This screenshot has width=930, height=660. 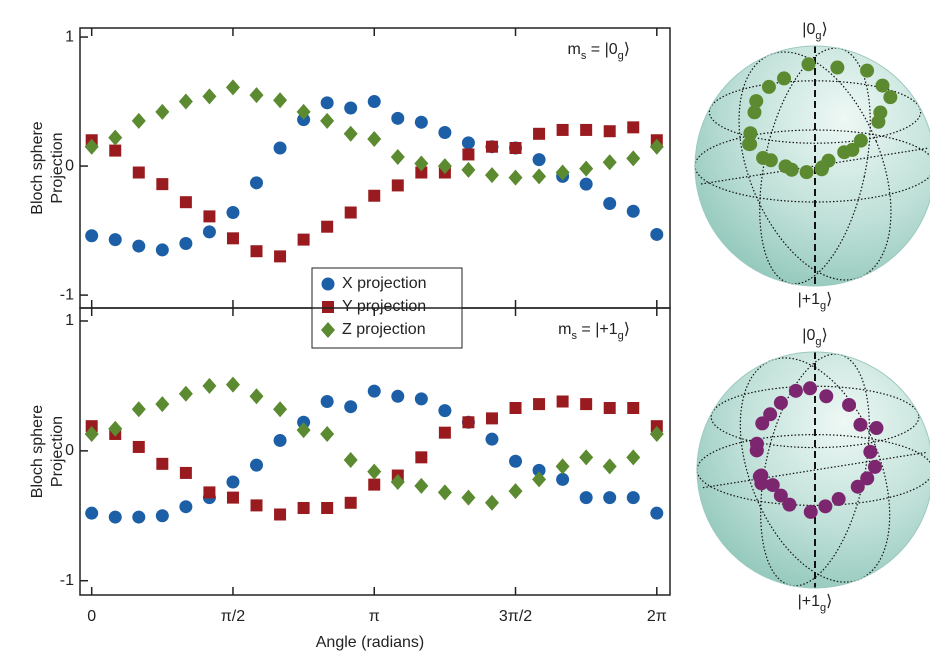 I want to click on y-axis-label: Projection, so click(x=57, y=451).